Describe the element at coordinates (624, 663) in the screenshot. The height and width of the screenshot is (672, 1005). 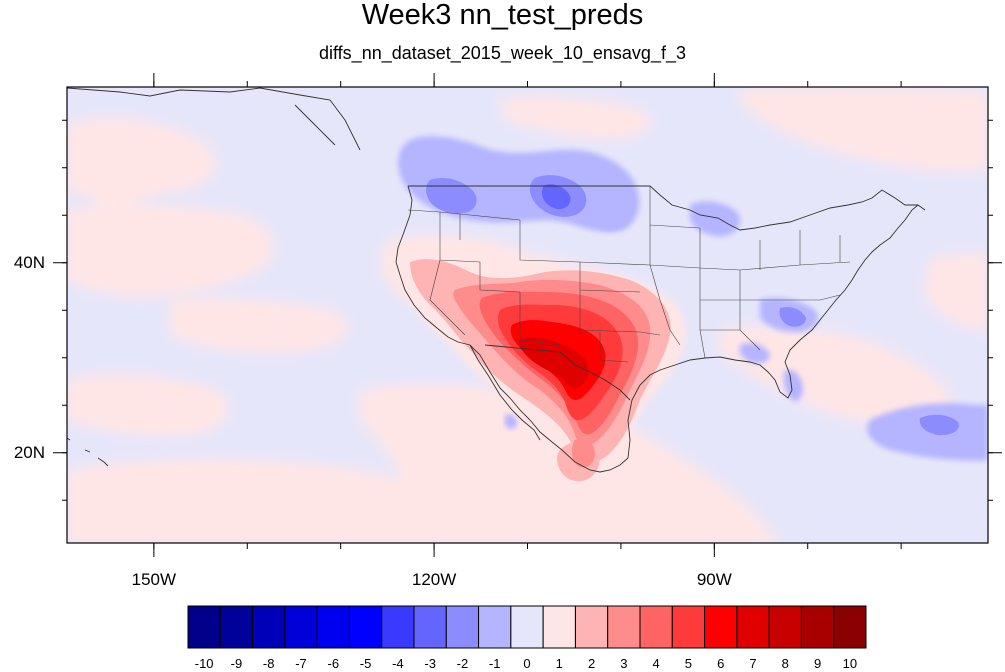
I see `colorbar-label: 3` at that location.